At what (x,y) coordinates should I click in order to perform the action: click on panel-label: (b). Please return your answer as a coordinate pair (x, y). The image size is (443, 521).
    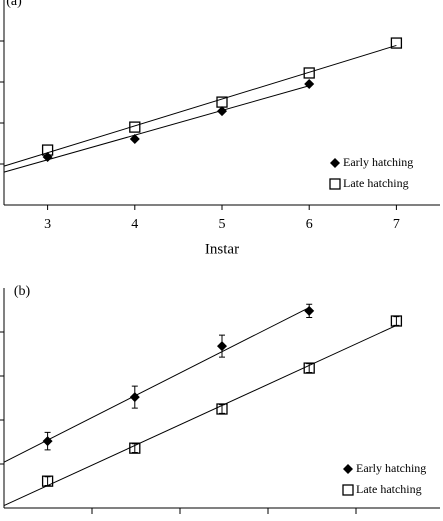
    Looking at the image, I should click on (22, 291).